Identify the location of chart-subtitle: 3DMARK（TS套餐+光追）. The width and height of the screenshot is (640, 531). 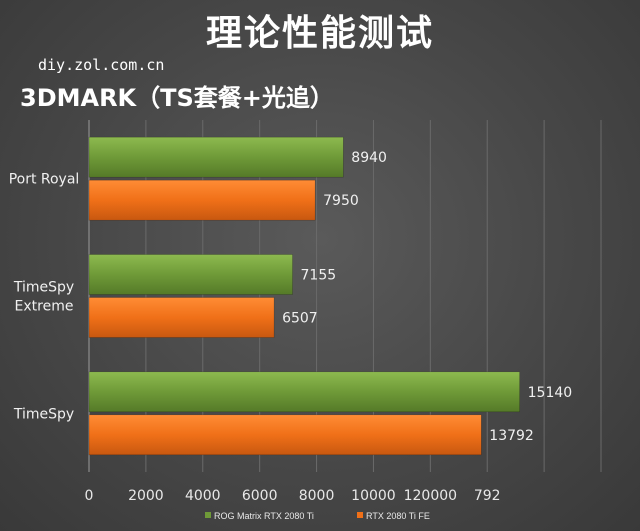
(177, 98).